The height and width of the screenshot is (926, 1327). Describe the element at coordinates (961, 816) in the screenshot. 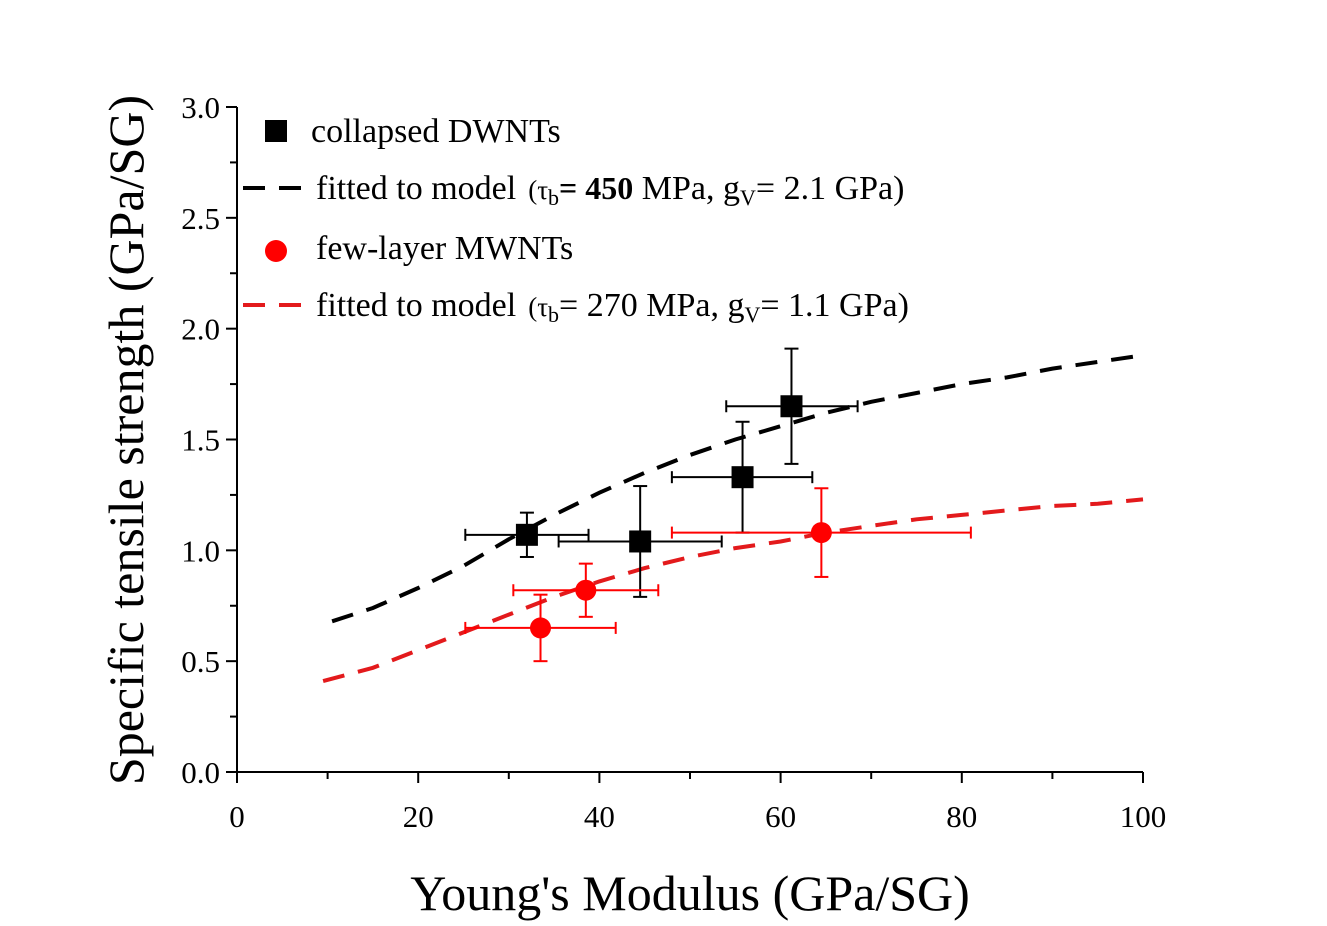

I see `x-tick-label: 80` at that location.